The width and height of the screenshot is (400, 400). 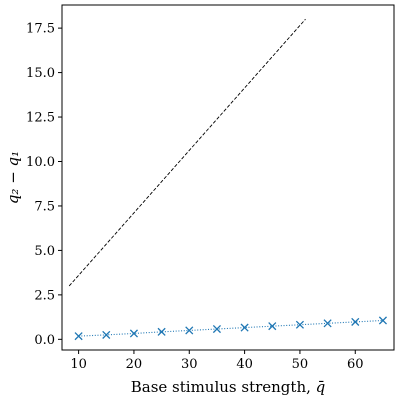 I want to click on x-tick-label: 50, so click(x=300, y=364).